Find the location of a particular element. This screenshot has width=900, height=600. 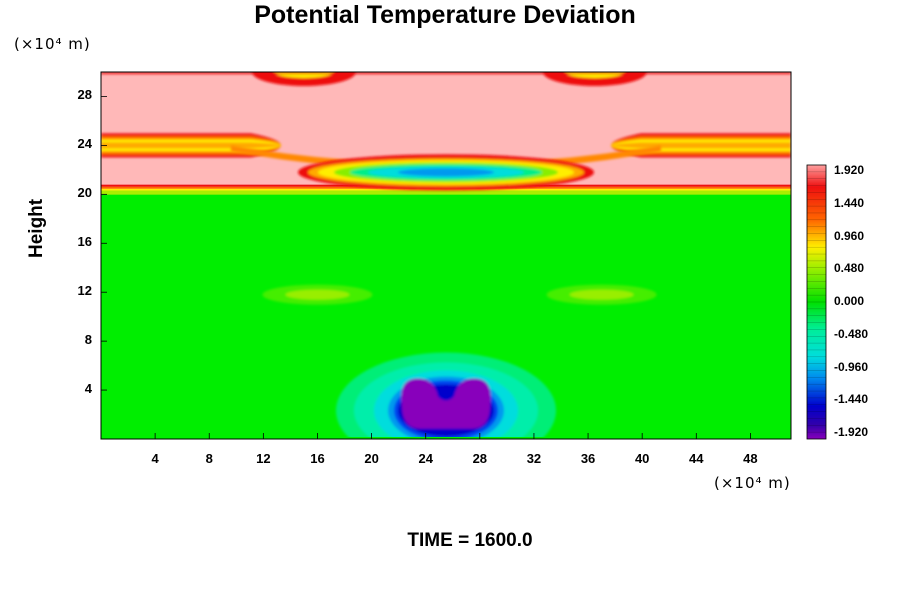

bottom-edge is located at coordinates (446, 438).